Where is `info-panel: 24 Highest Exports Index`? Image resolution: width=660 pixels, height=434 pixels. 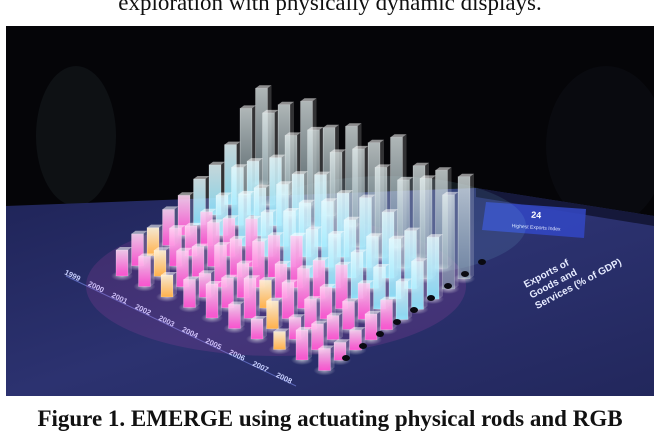 info-panel: 24 Highest Exports Index is located at coordinates (534, 220).